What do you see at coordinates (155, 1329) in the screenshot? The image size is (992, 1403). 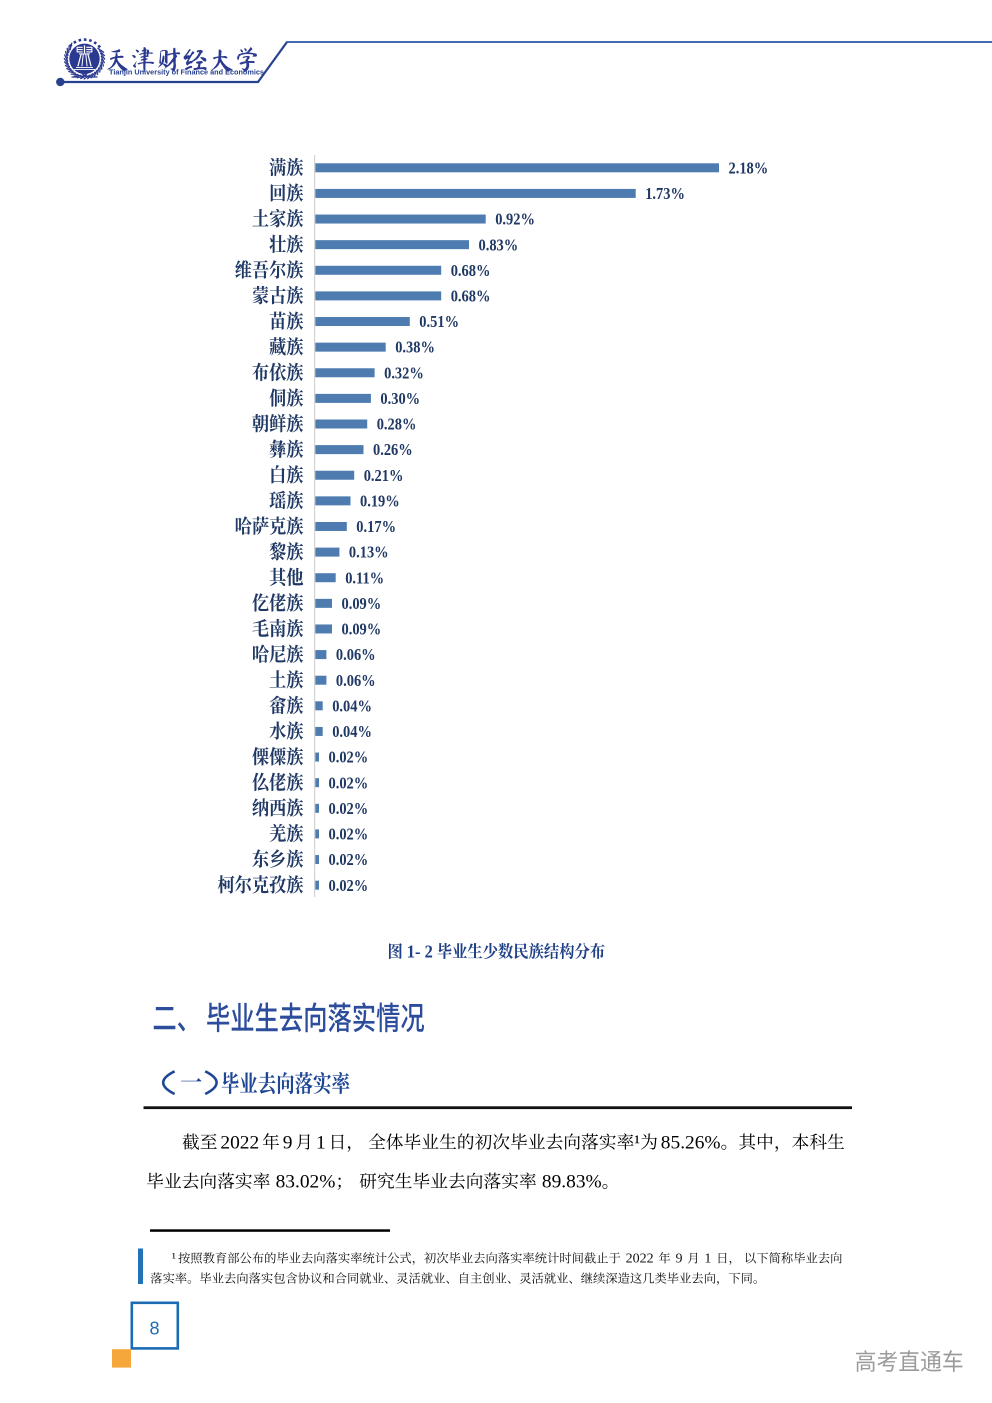 I see `svg-text: 8` at bounding box center [155, 1329].